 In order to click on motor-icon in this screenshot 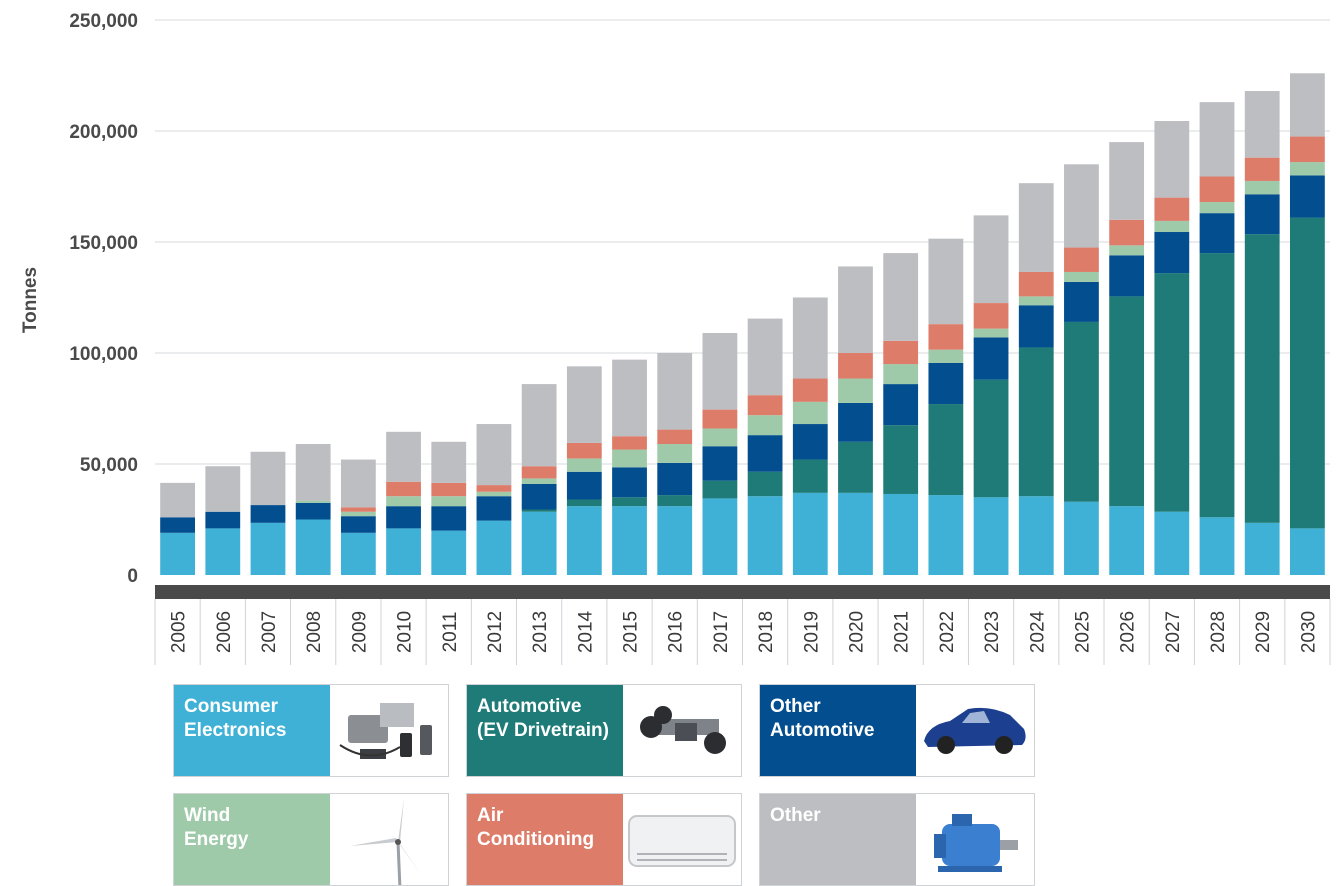, I will do `click(976, 843)`.